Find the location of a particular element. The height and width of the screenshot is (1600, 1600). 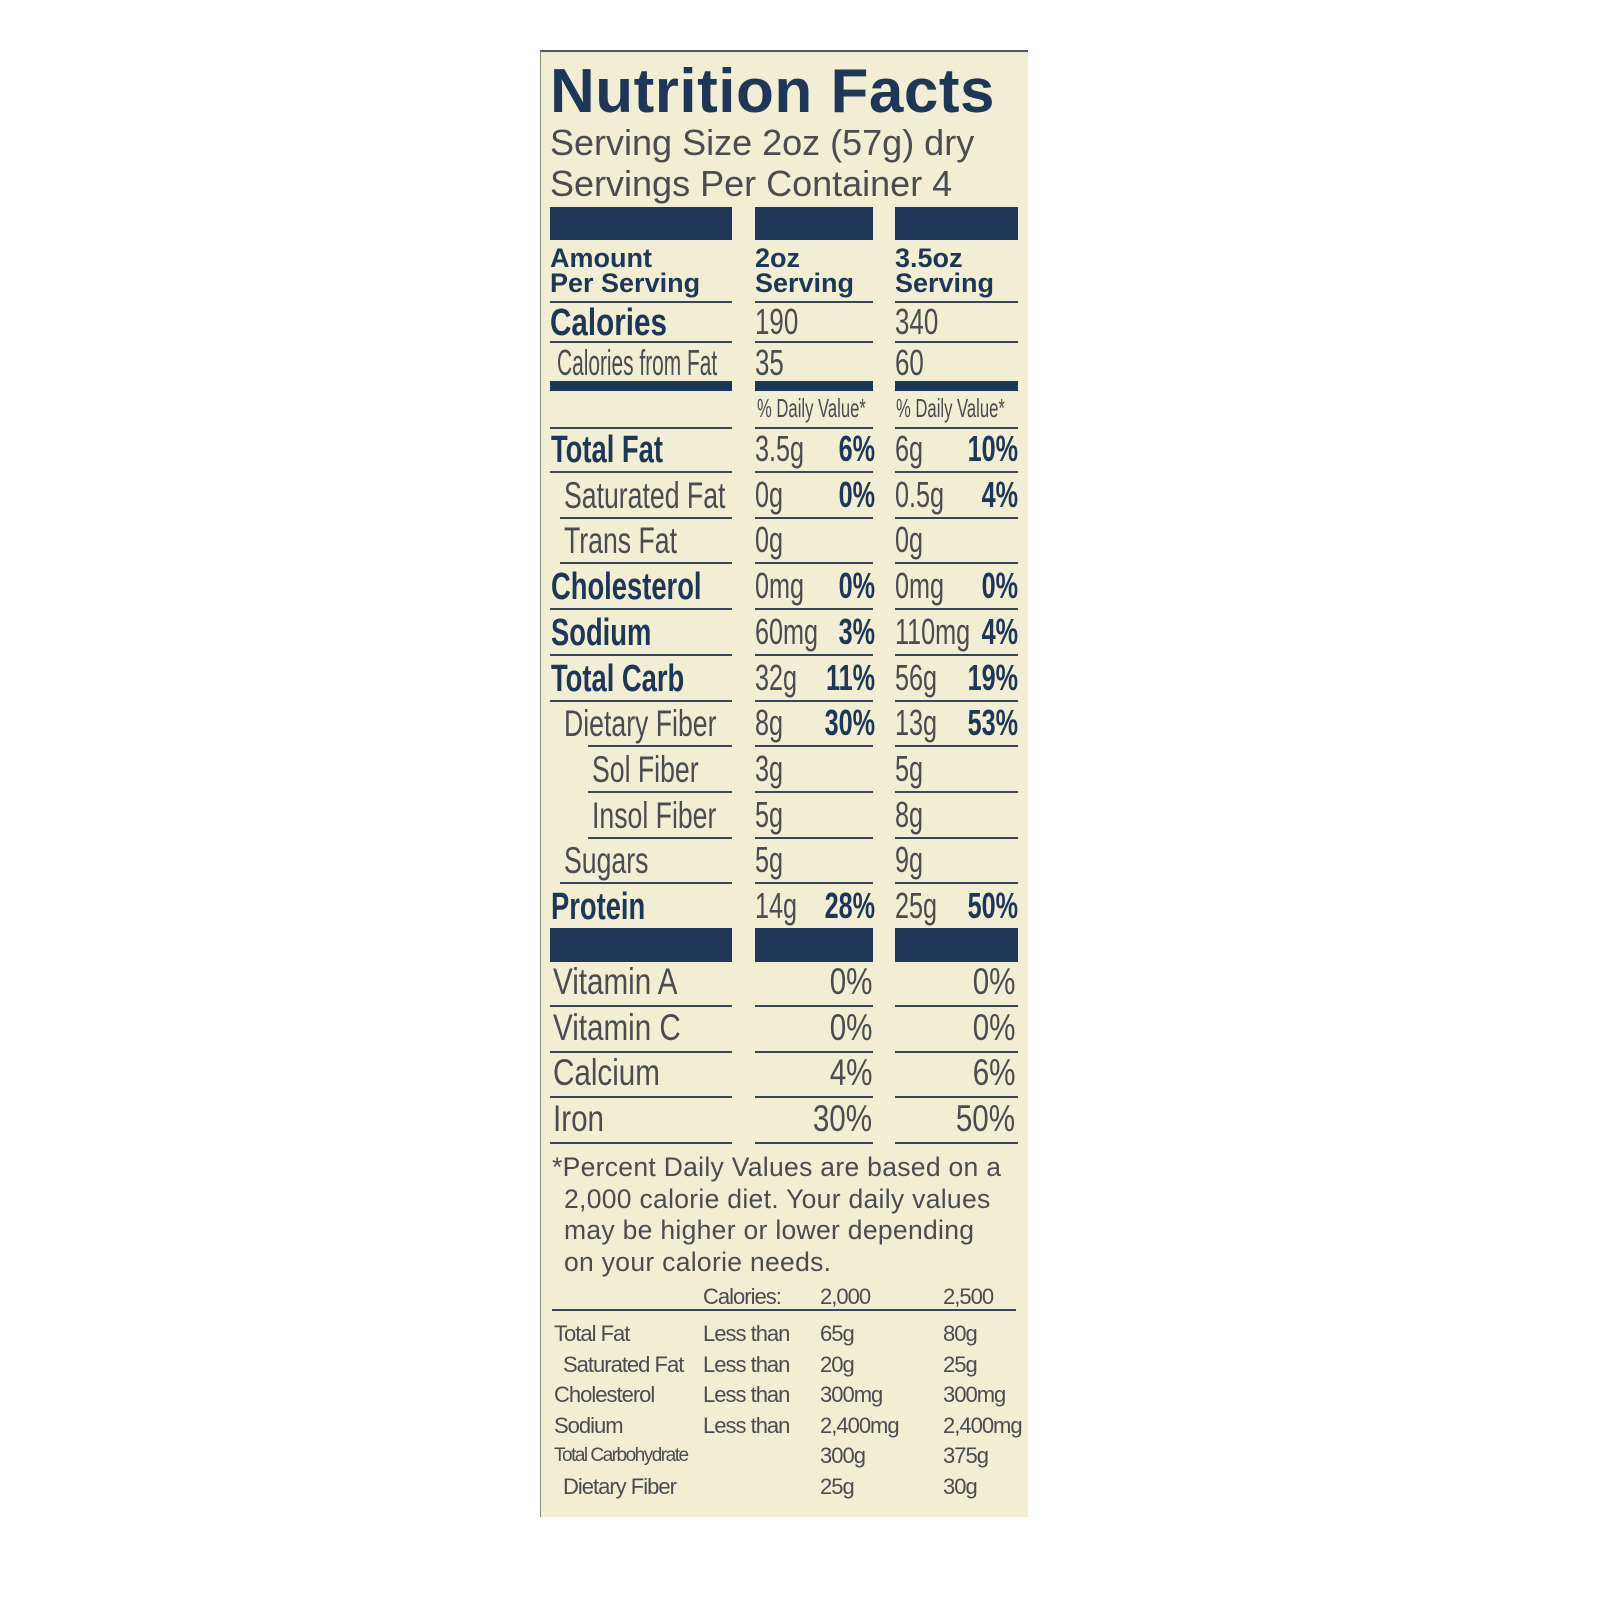

vitamin-col2: 50% is located at coordinates (978, 1118).